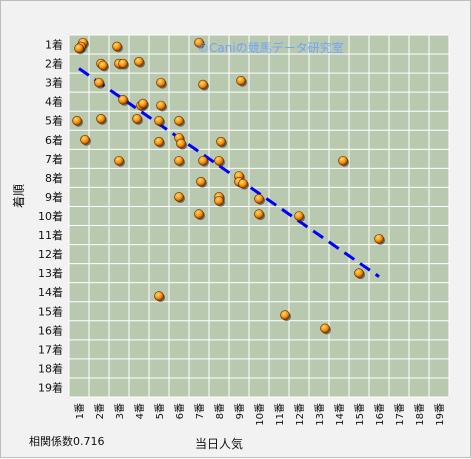  Describe the element at coordinates (50, 349) in the screenshot. I see `y-tick-label: 17着` at that location.